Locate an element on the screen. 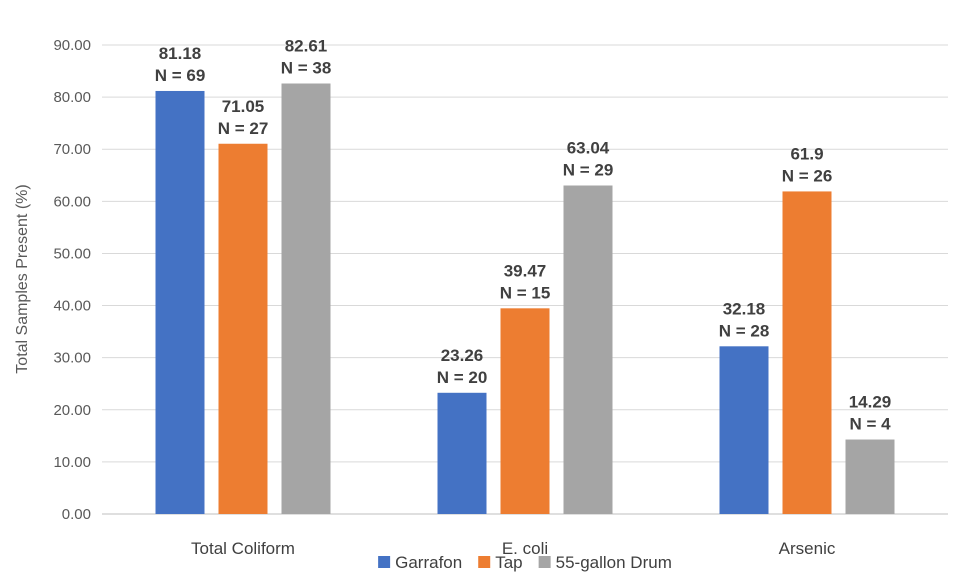 The width and height of the screenshot is (954, 576). data-label-value: 32.18 is located at coordinates (744, 308).